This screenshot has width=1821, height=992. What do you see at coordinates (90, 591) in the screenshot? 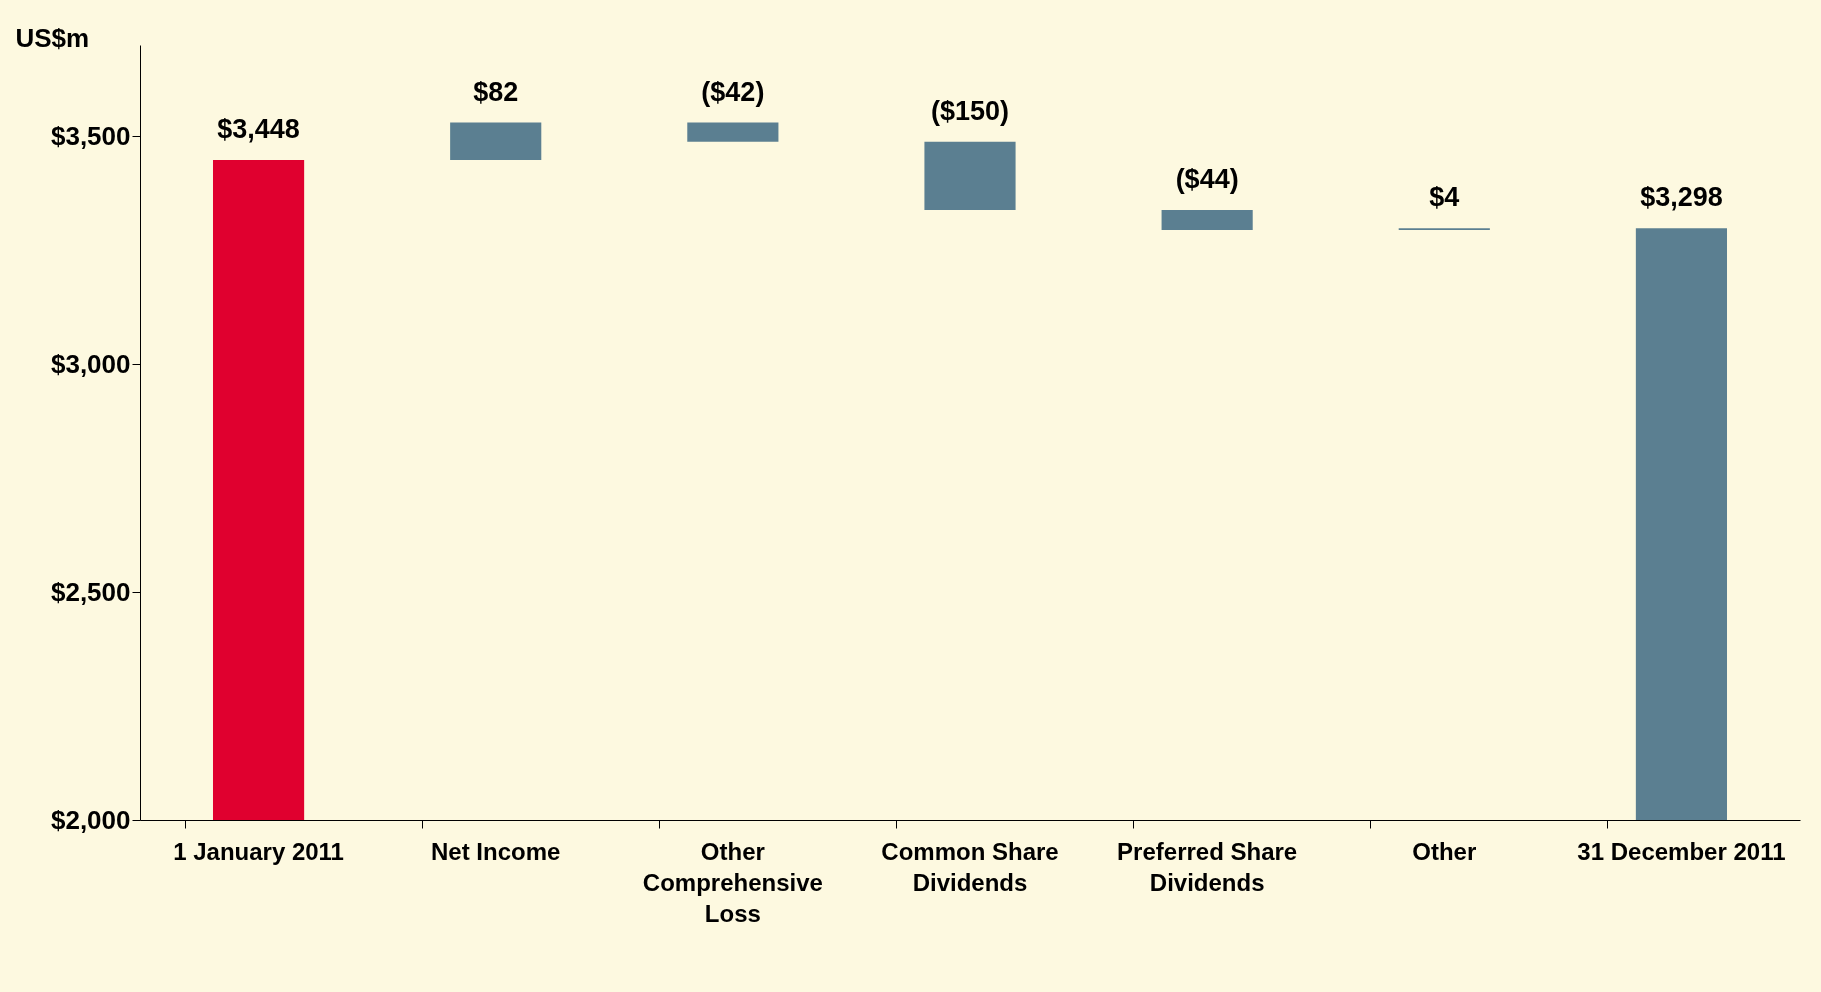
I see `y-tick-label: $2,500` at bounding box center [90, 591].